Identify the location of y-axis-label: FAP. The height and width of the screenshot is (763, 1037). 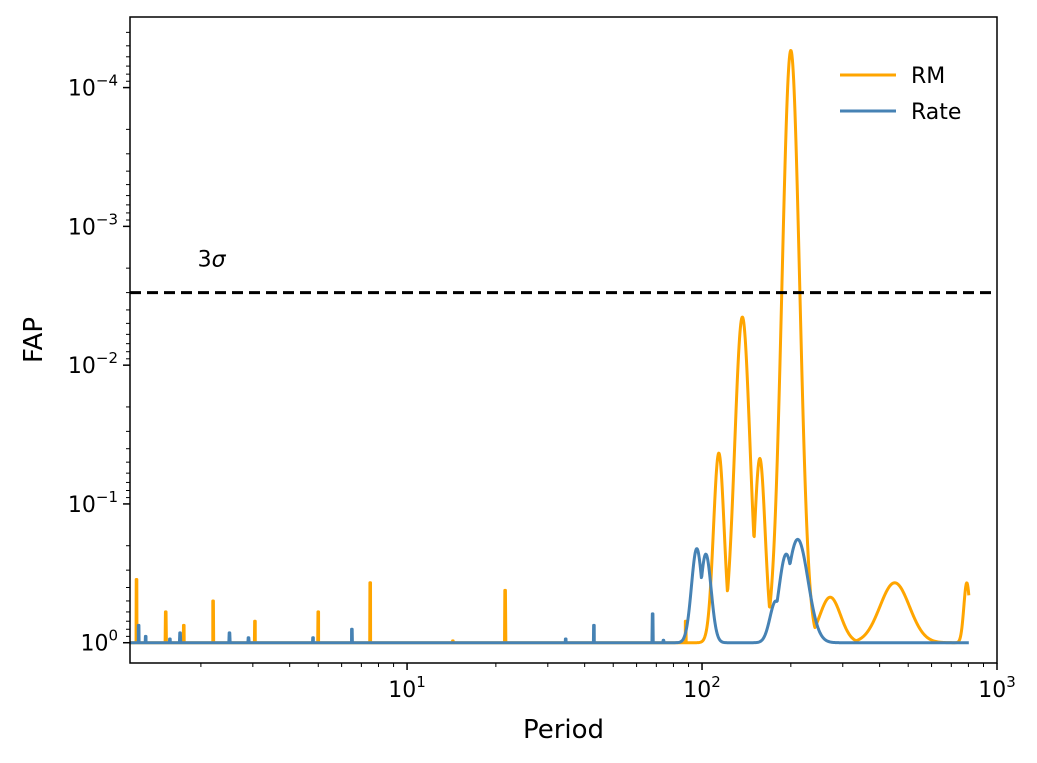
(34, 340).